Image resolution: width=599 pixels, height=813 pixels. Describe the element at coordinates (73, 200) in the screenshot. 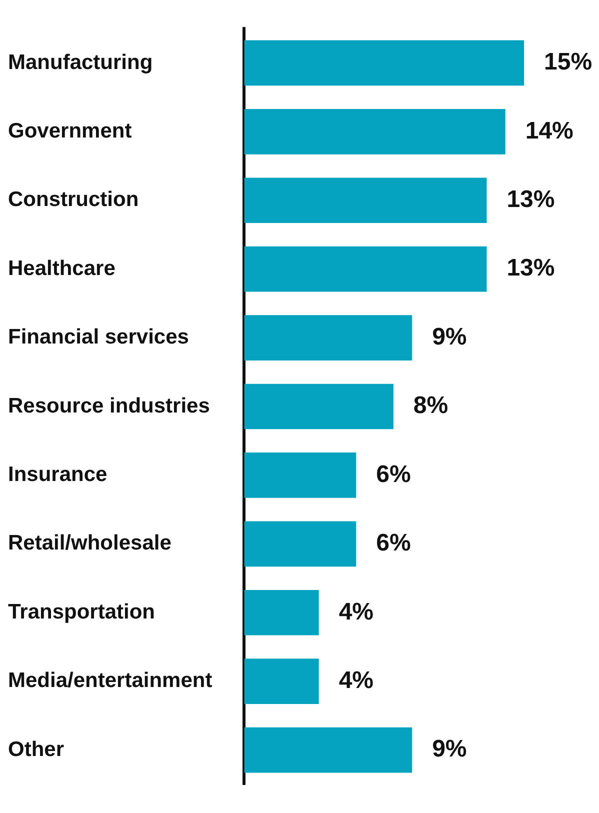

I see `y-tick-label: Construction` at that location.